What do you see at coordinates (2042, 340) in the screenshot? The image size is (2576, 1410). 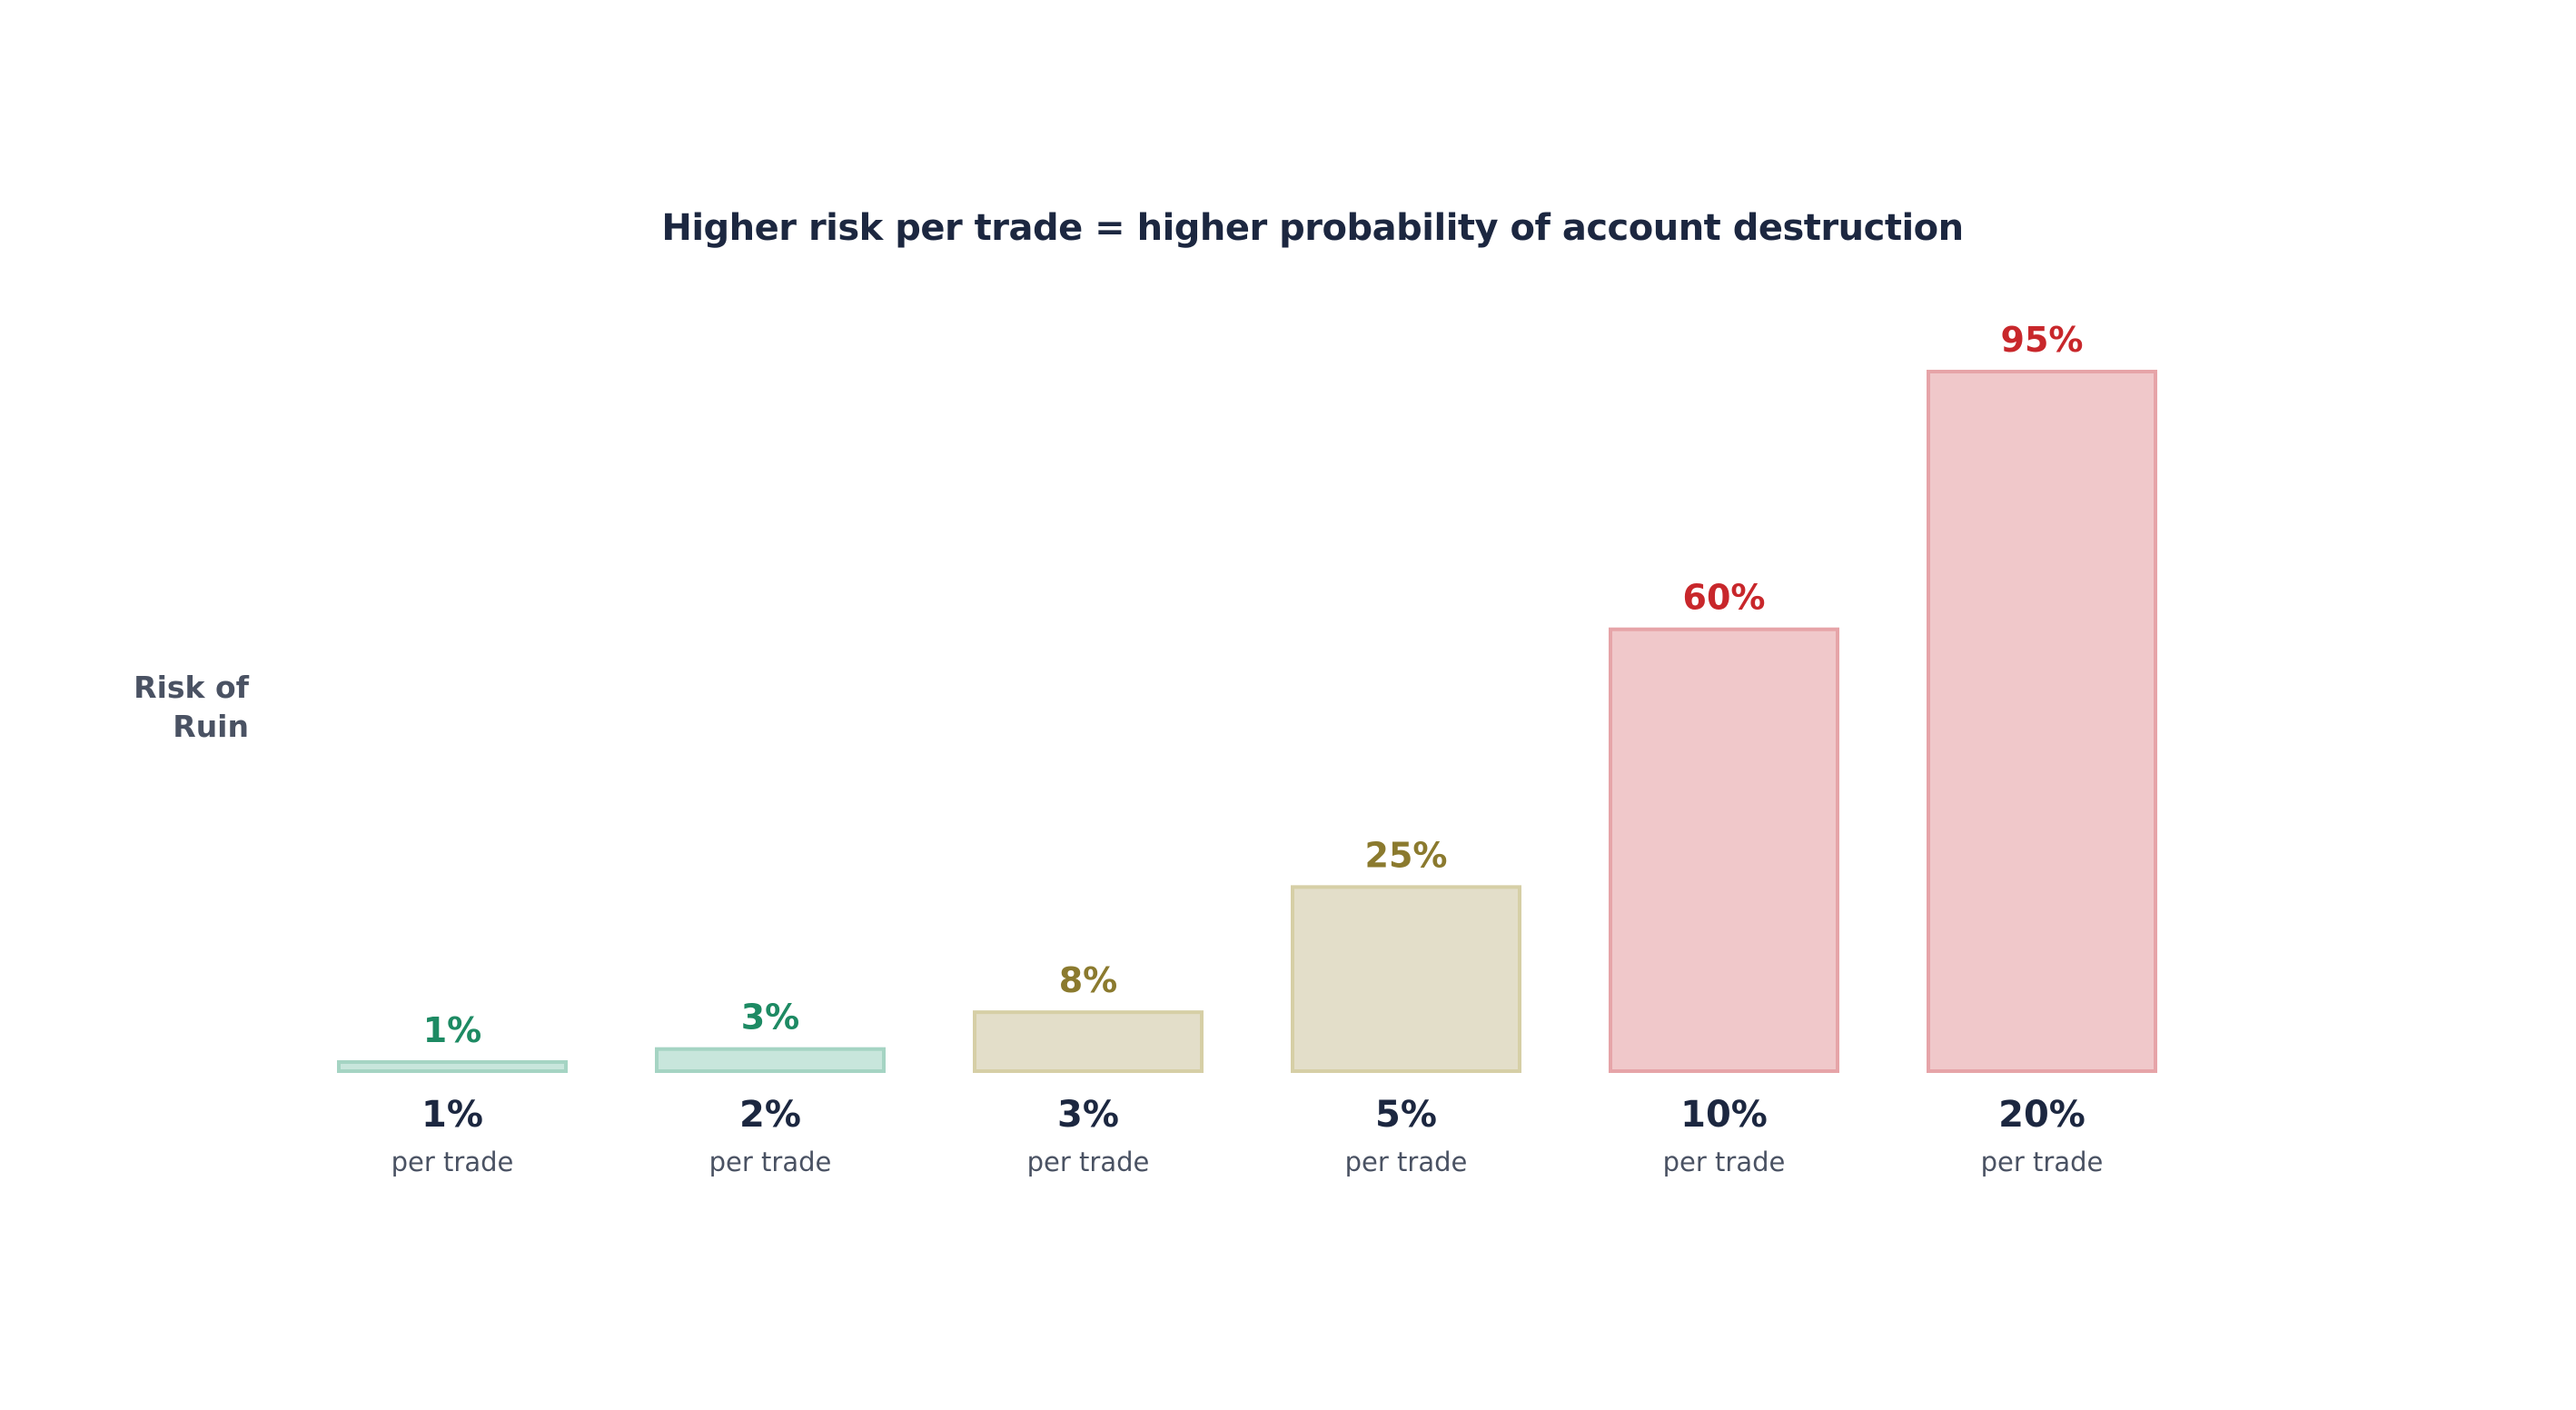 I see `bar-value-label-6: 95%` at bounding box center [2042, 340].